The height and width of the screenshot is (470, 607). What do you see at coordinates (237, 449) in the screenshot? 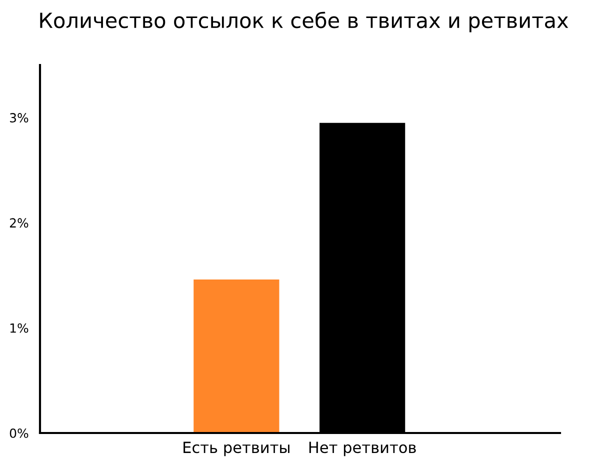
I see `x-tick-label: Есть ретвиты` at bounding box center [237, 449].